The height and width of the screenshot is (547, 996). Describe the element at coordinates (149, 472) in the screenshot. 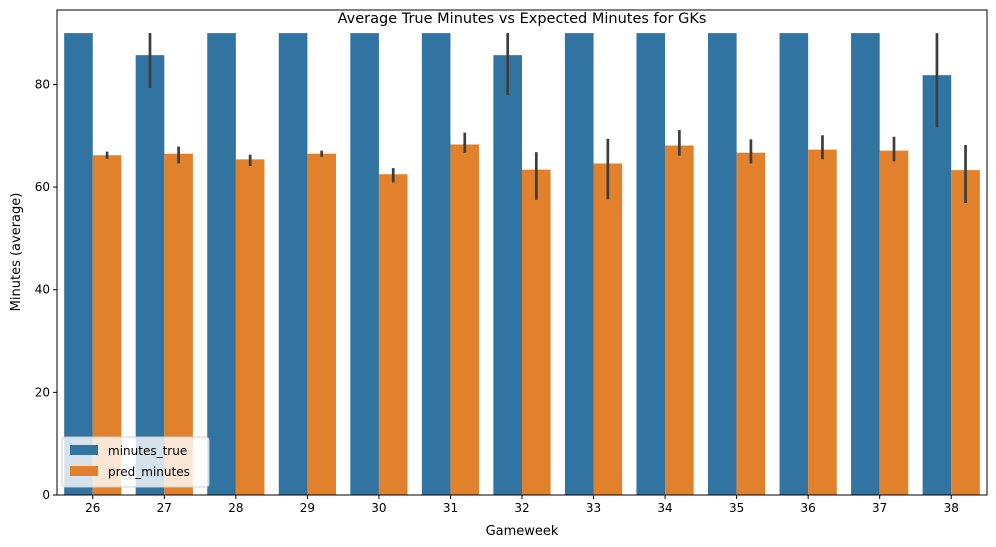

I see `legend-label-pred_minutes: pred_minutes` at that location.